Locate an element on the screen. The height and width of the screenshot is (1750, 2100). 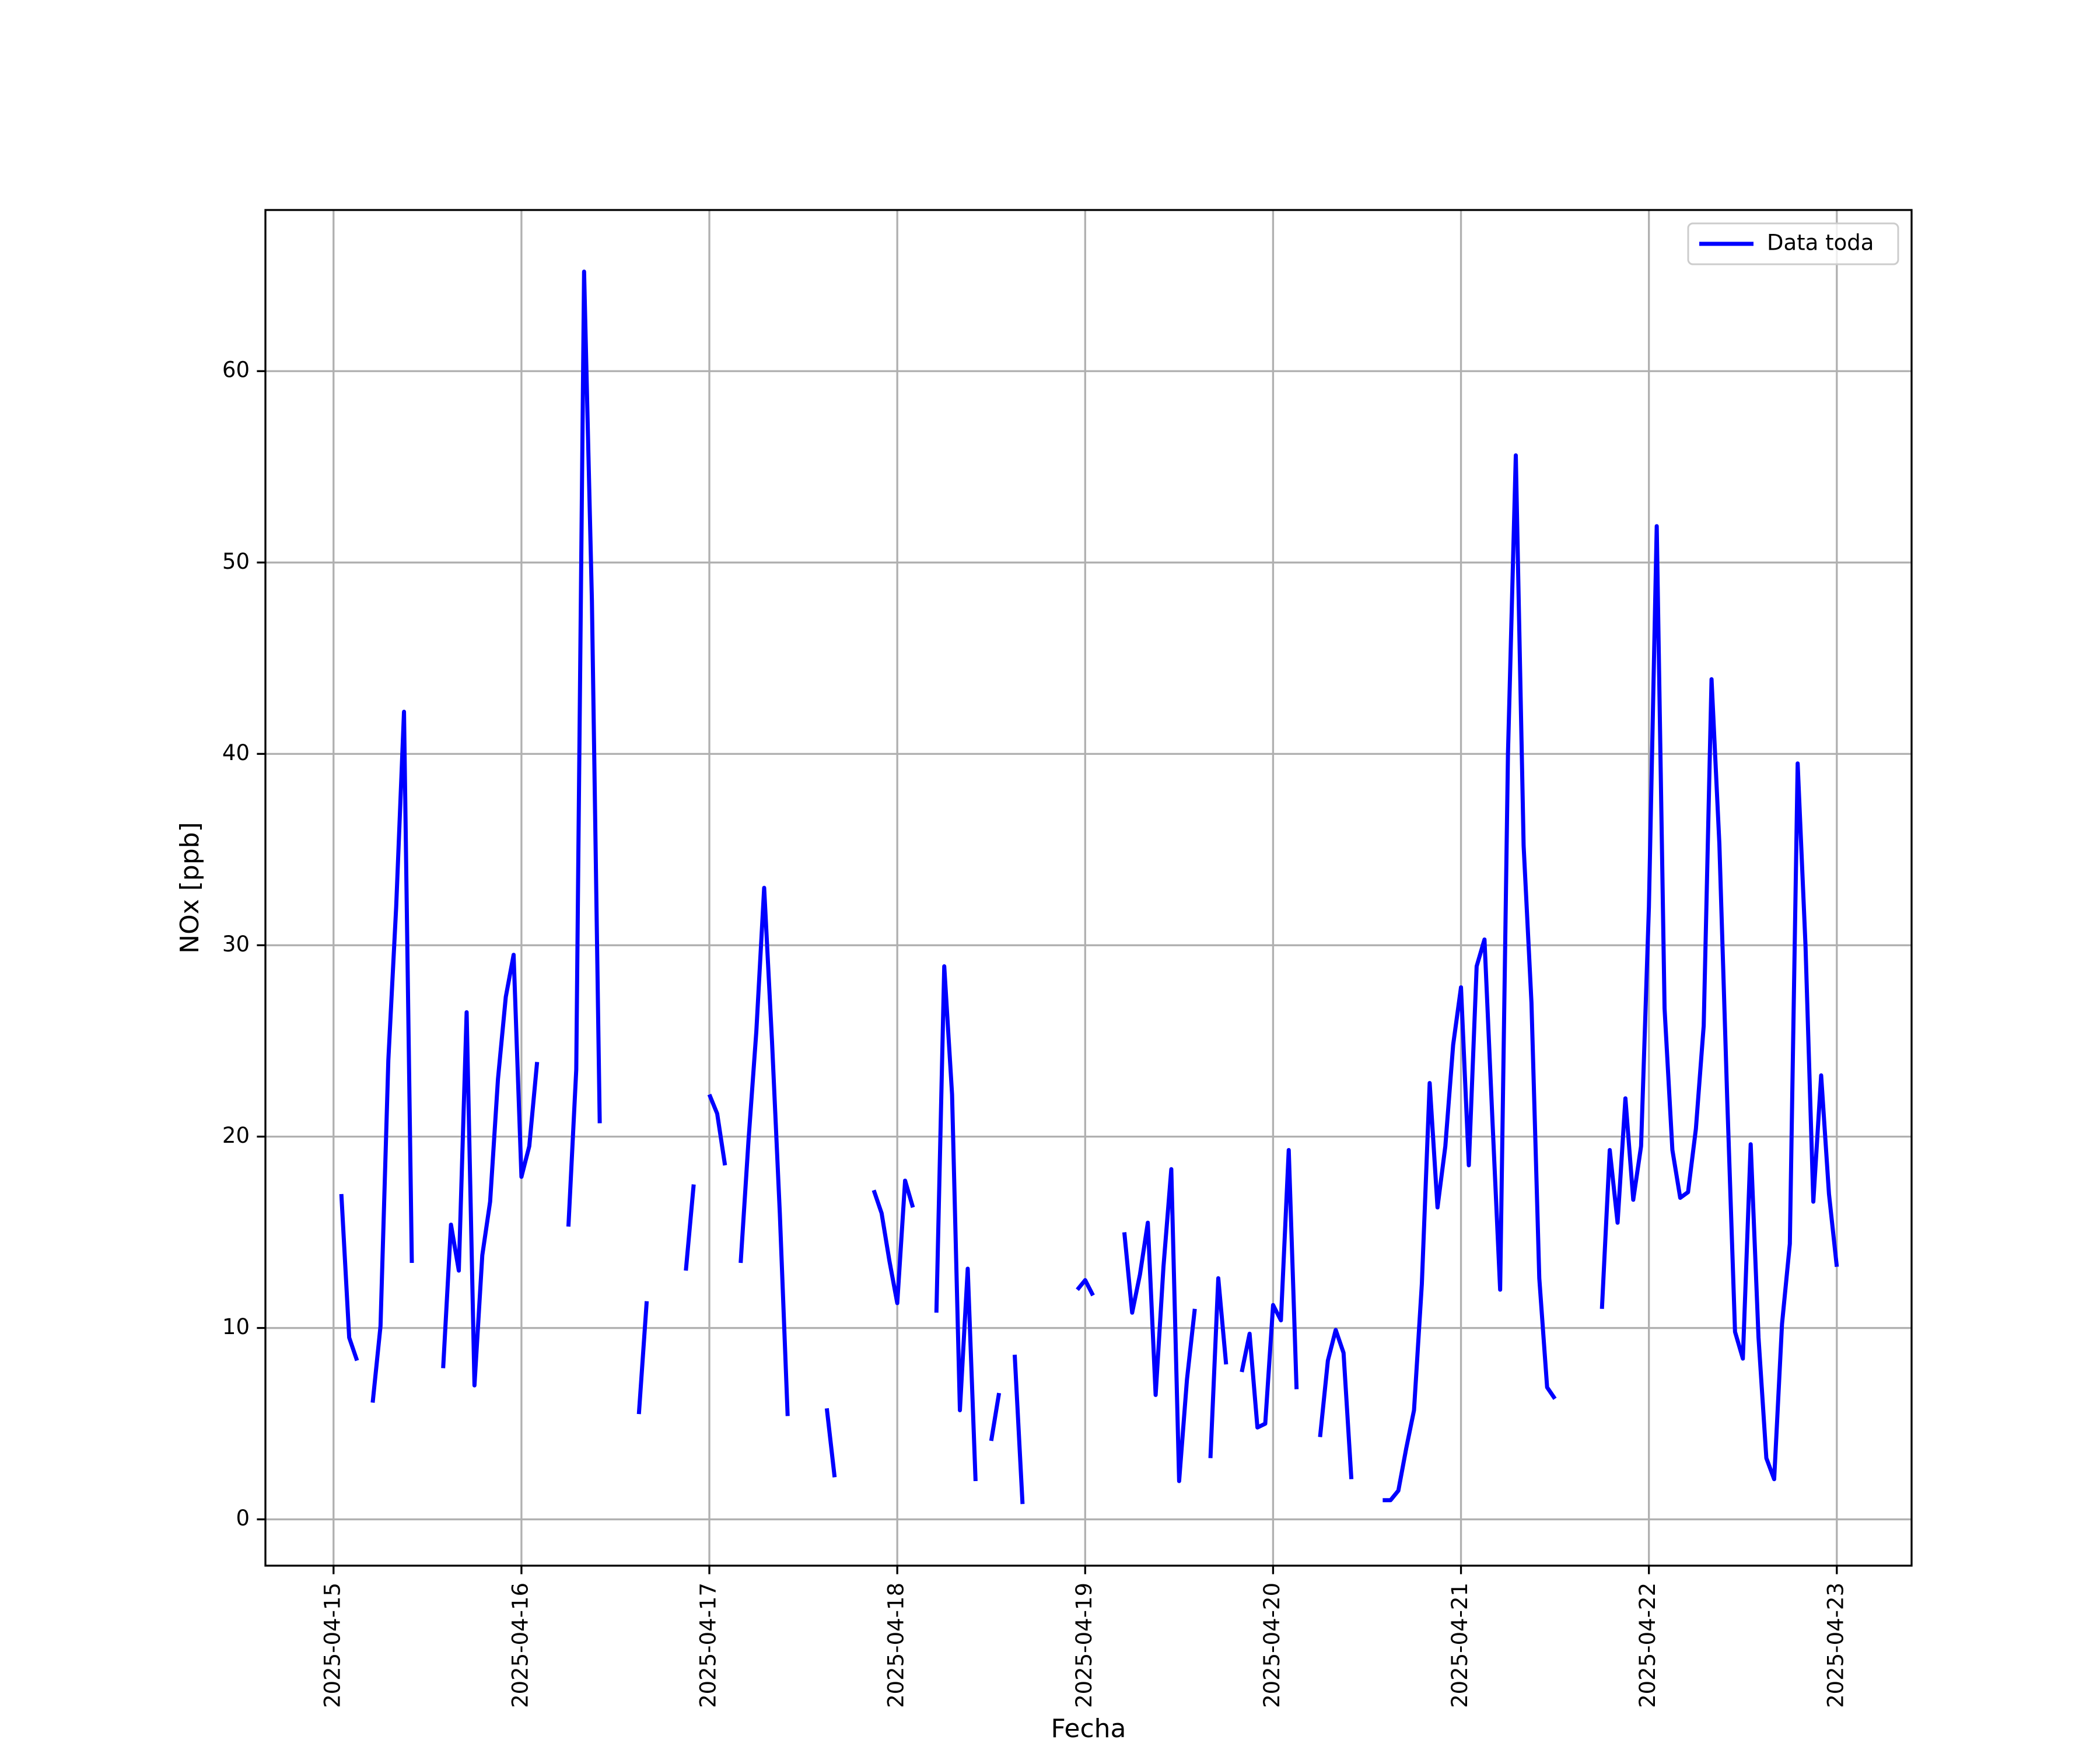
x-tick-label: 2025-04-19 is located at coordinates (1084, 1645).